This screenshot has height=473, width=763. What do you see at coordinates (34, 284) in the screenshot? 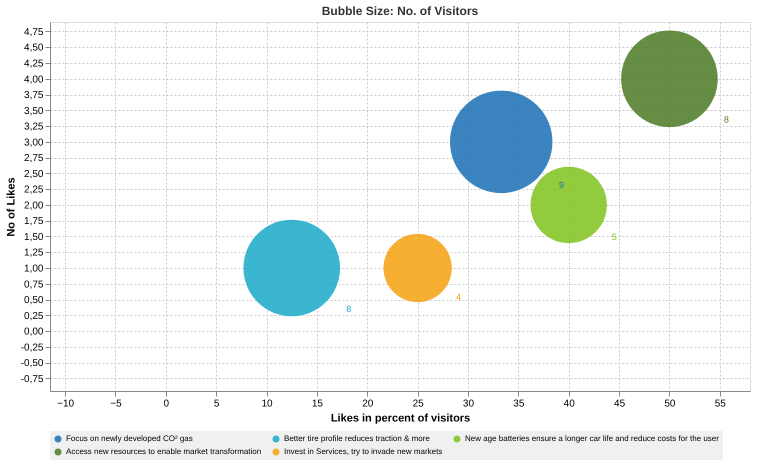
I see `y-tick-label: 0,75` at bounding box center [34, 284].